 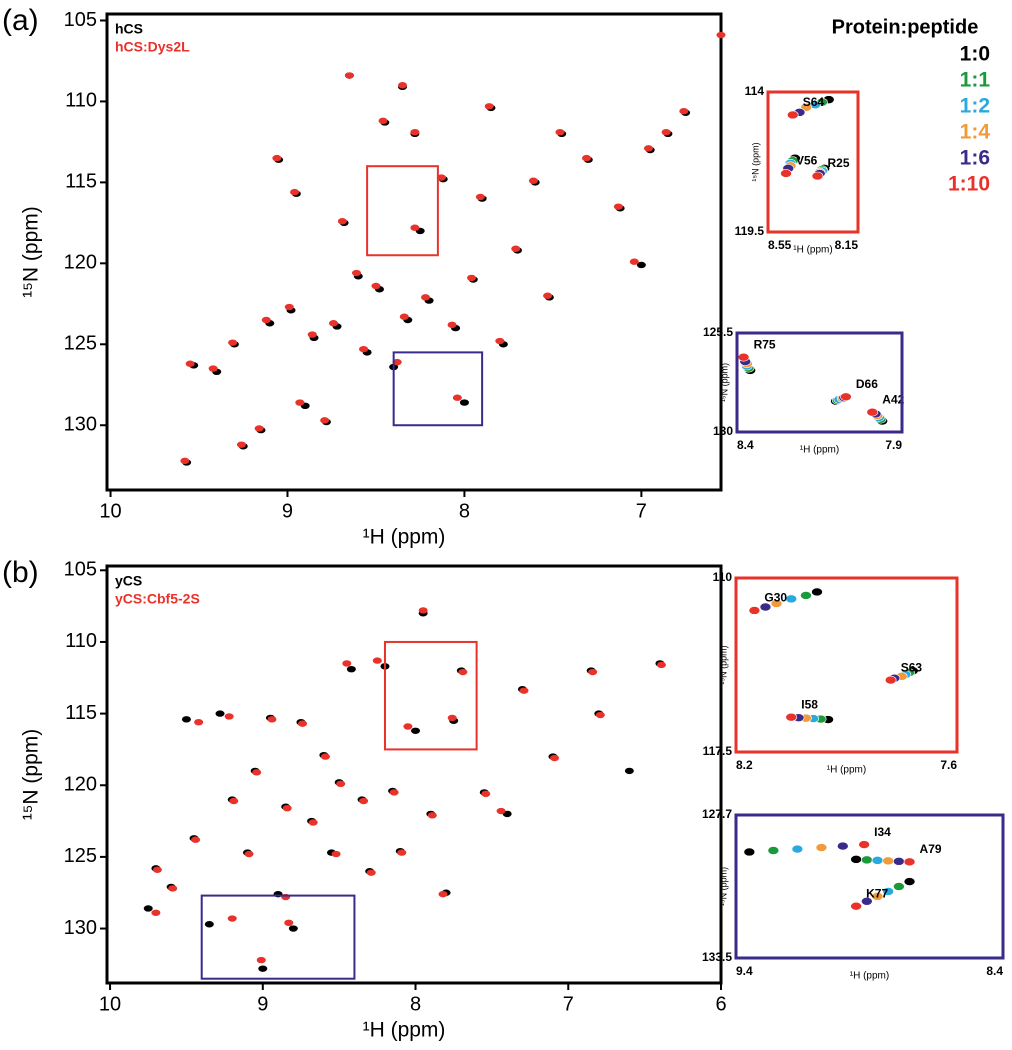 I want to click on legend-title: Protein:peptide, so click(x=905, y=27).